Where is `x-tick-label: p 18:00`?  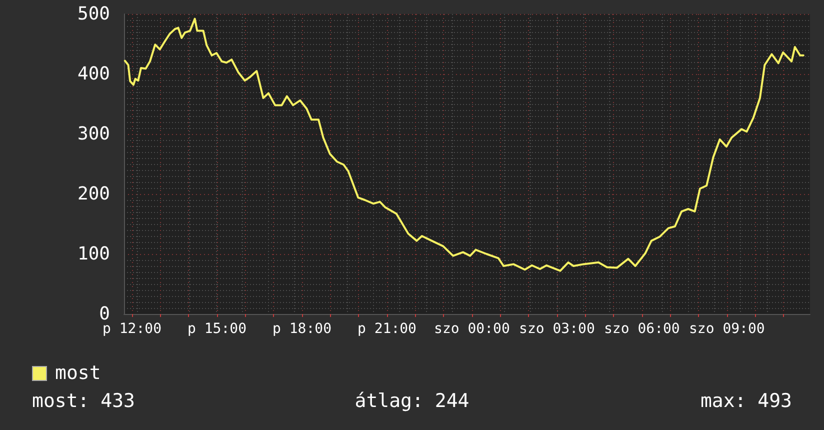 x-tick-label: p 18:00 is located at coordinates (302, 329).